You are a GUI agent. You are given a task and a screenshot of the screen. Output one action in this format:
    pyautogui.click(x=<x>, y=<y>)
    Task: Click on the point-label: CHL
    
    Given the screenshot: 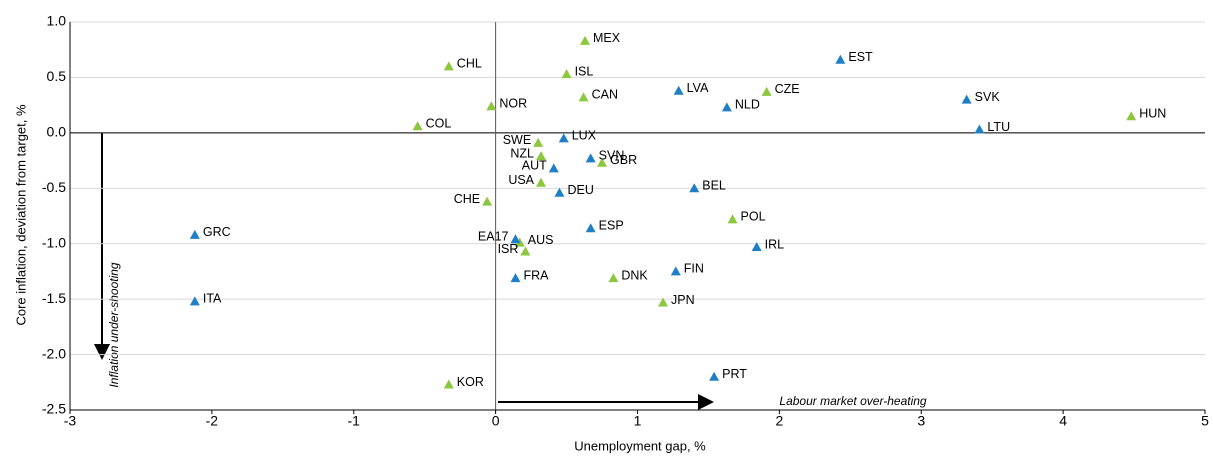 What is the action you would take?
    pyautogui.click(x=469, y=64)
    